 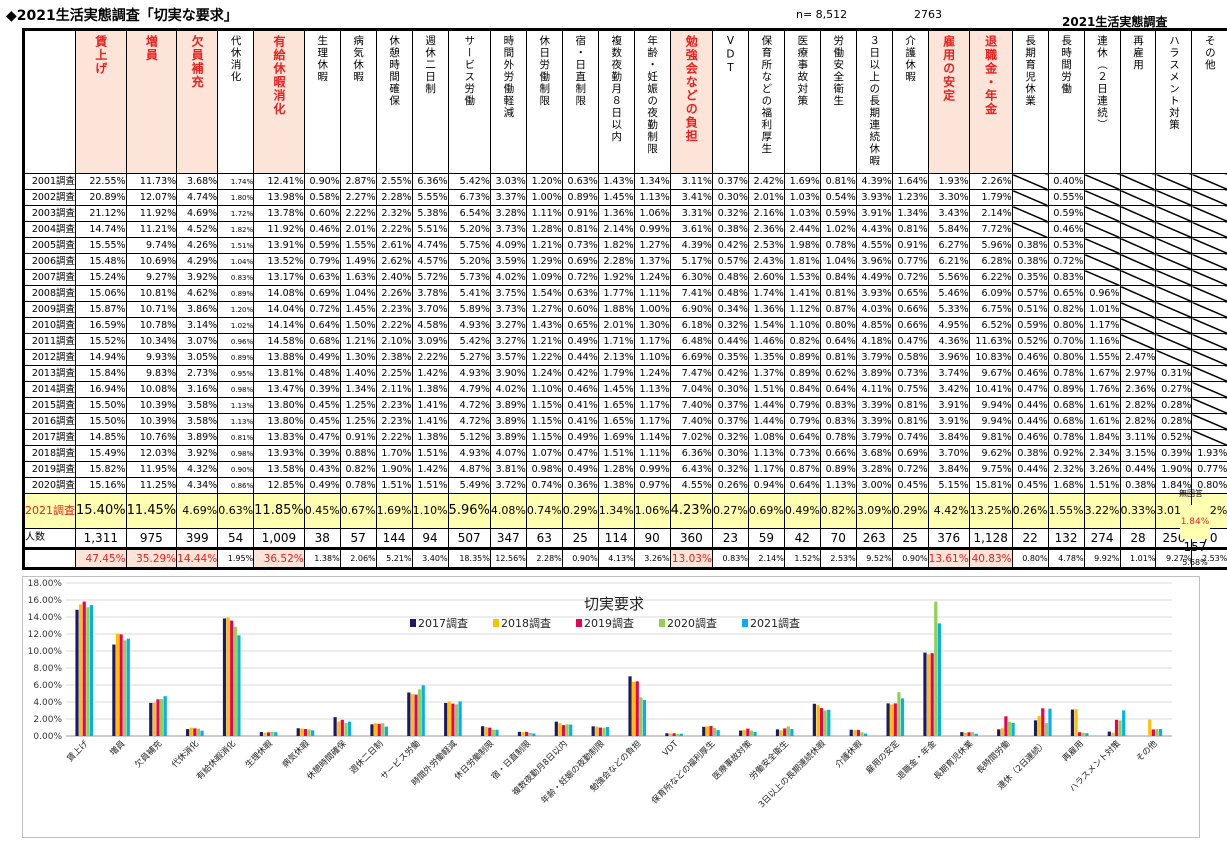 What do you see at coordinates (1173, 83) in the screenshot?
I see `column-header-label: ハラスメント対策` at bounding box center [1173, 83].